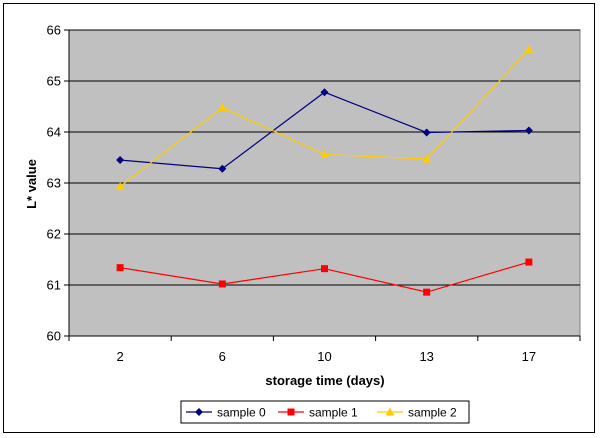 The width and height of the screenshot is (600, 438). I want to click on legend-label: sample 0, so click(241, 413).